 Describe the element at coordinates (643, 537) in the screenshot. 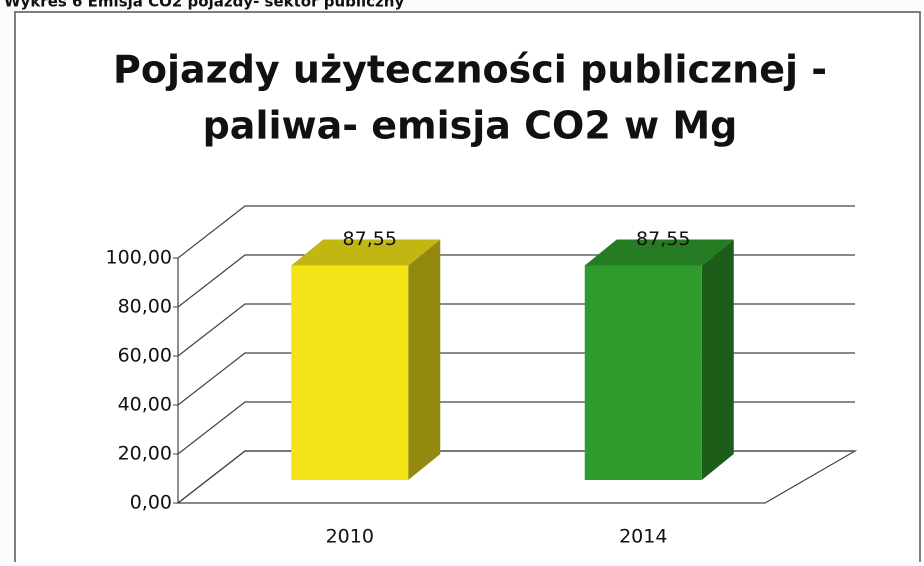

I see `x-tick-label: 2014` at that location.